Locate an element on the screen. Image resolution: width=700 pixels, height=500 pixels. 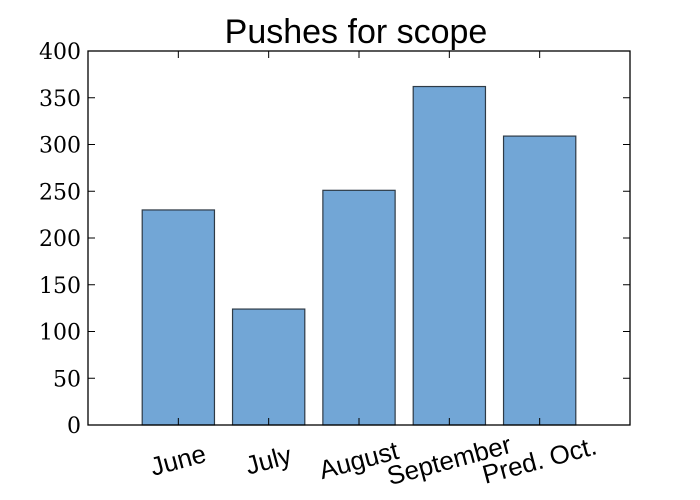
bar-pred-oct is located at coordinates (539, 280).